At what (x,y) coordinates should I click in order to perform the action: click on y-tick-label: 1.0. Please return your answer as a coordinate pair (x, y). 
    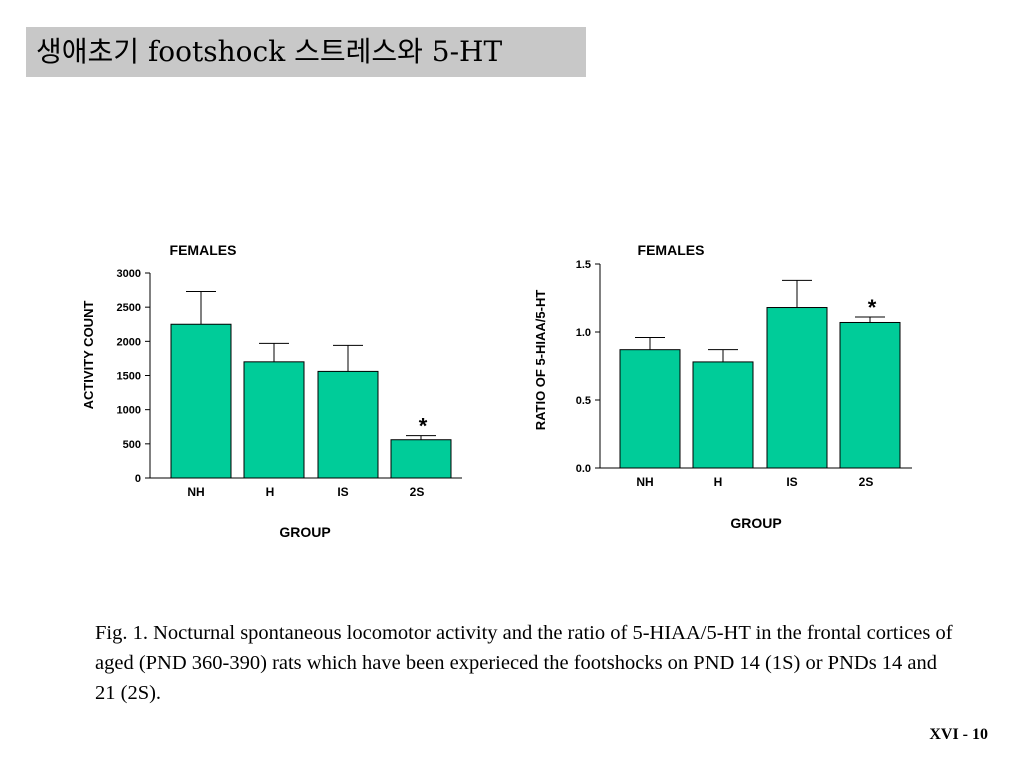
    Looking at the image, I should click on (583, 333).